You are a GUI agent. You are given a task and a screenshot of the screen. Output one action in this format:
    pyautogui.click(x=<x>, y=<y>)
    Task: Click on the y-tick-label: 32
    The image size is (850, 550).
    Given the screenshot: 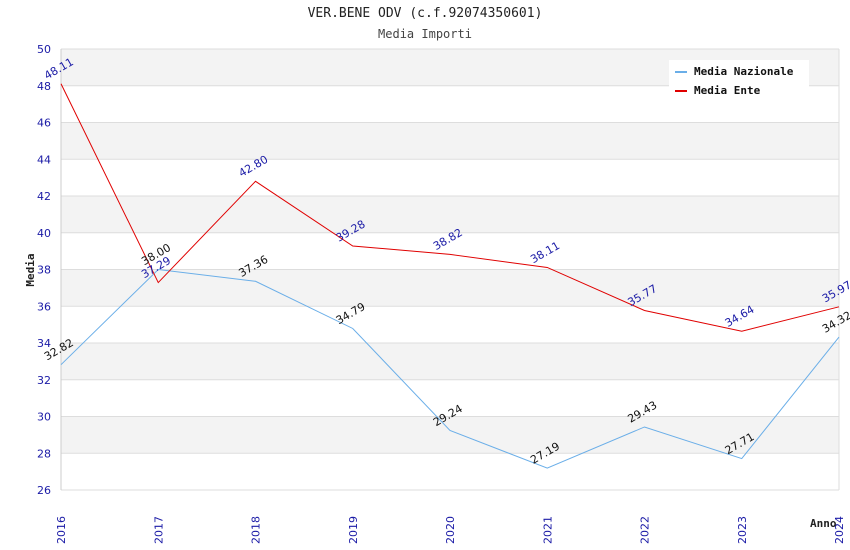 What is the action you would take?
    pyautogui.click(x=44, y=380)
    